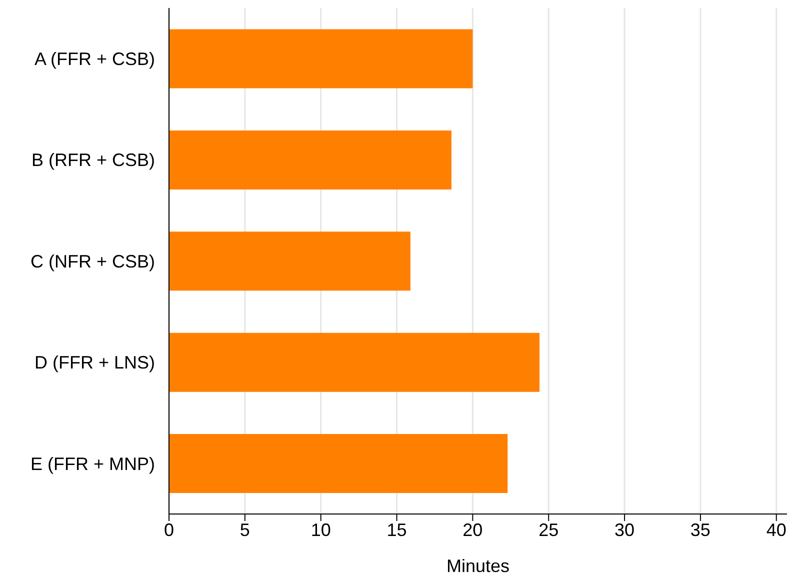 The image size is (788, 578). Describe the element at coordinates (94, 362) in the screenshot. I see `y-tick-label: D (FFR + LNS)` at that location.